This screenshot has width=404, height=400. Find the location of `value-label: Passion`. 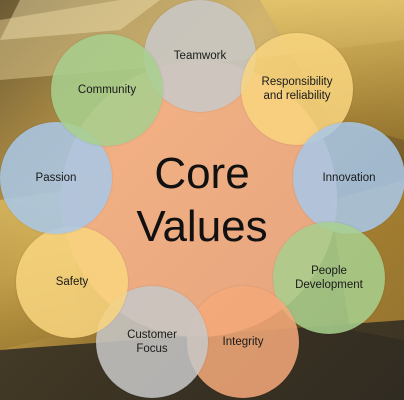

value-label: Passion is located at coordinates (56, 178).